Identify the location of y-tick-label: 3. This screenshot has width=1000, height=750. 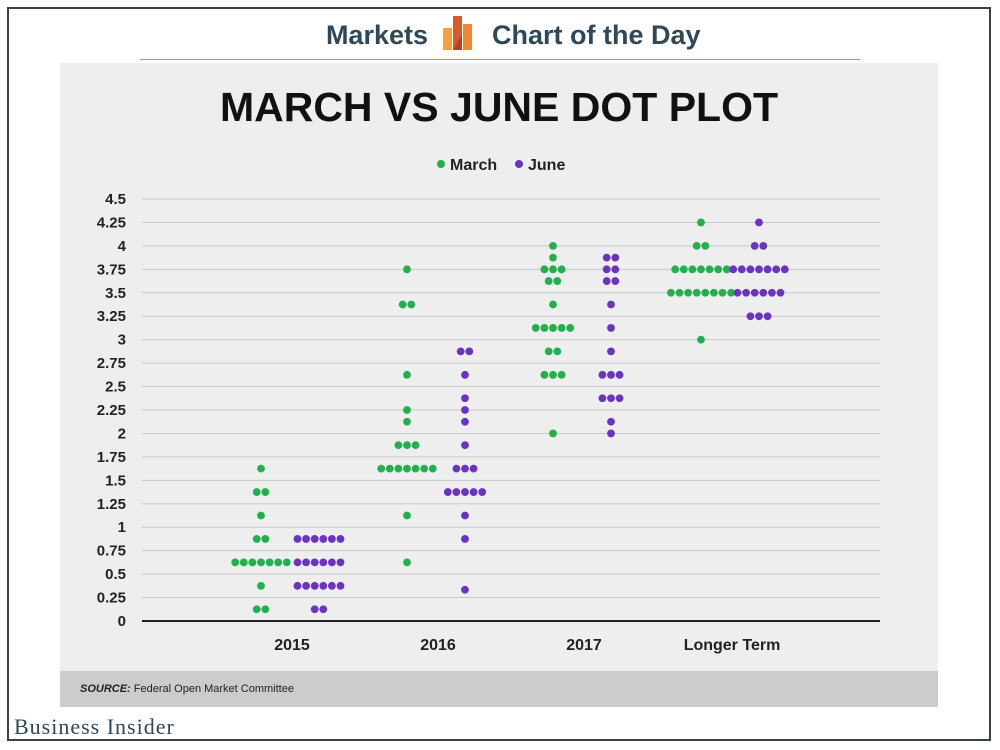
(122, 340).